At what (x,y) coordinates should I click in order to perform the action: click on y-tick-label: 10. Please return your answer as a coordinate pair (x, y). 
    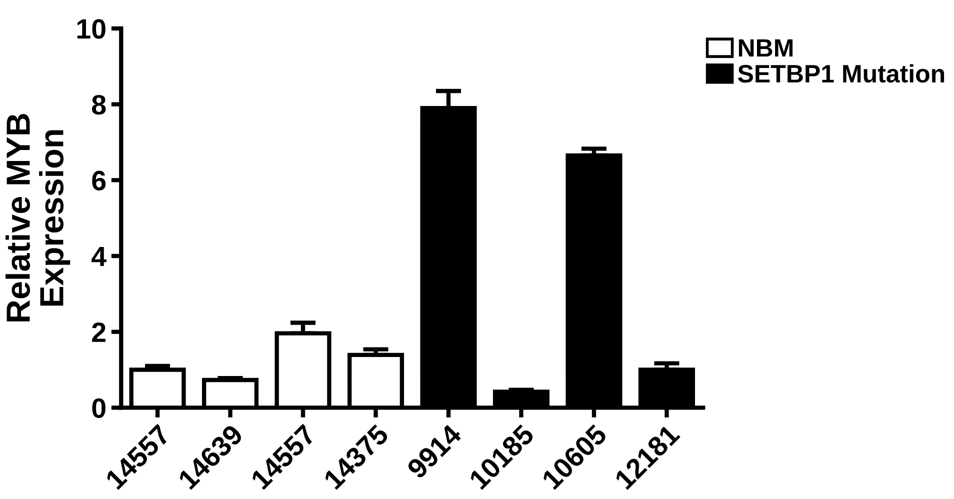
    Looking at the image, I should click on (91, 29).